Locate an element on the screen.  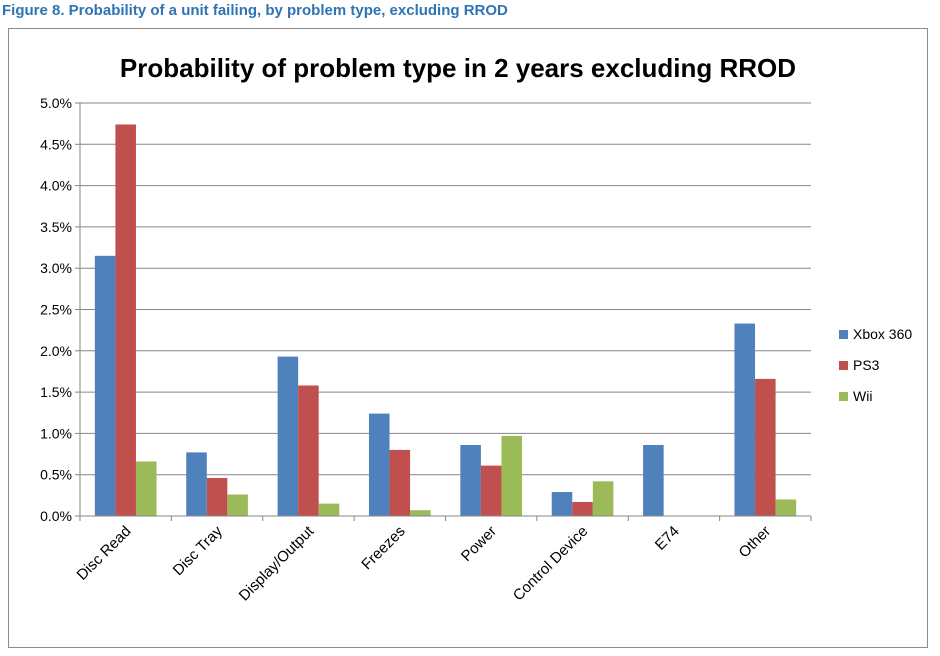
legend-label: PS3 is located at coordinates (866, 365).